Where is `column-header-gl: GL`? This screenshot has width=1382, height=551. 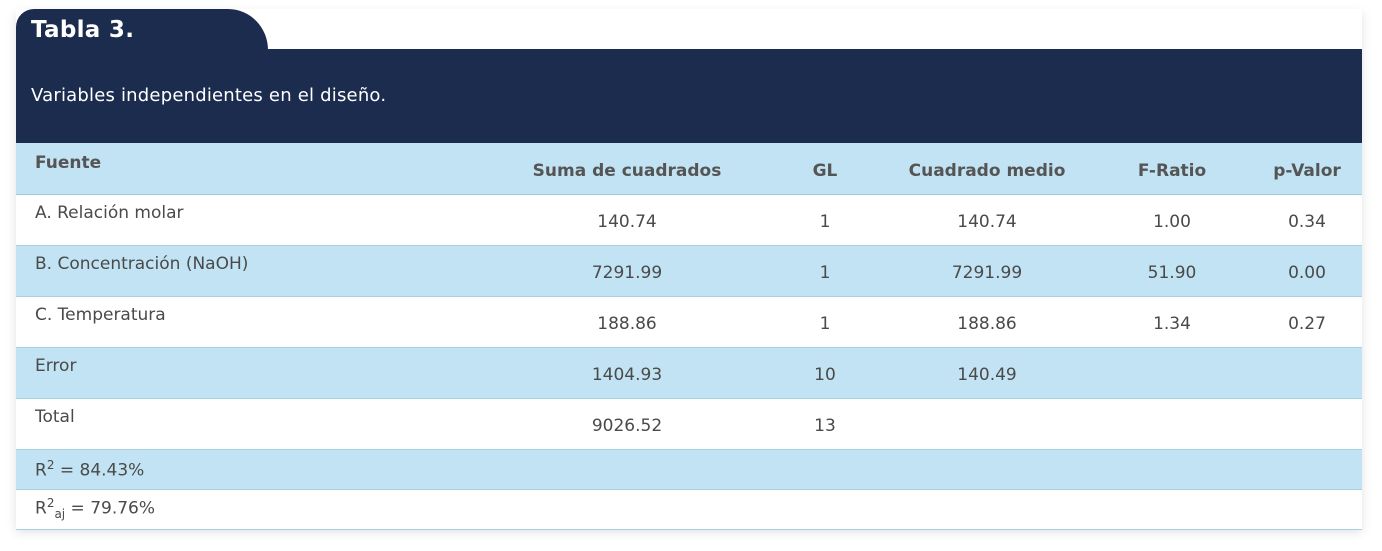 column-header-gl: GL is located at coordinates (825, 169).